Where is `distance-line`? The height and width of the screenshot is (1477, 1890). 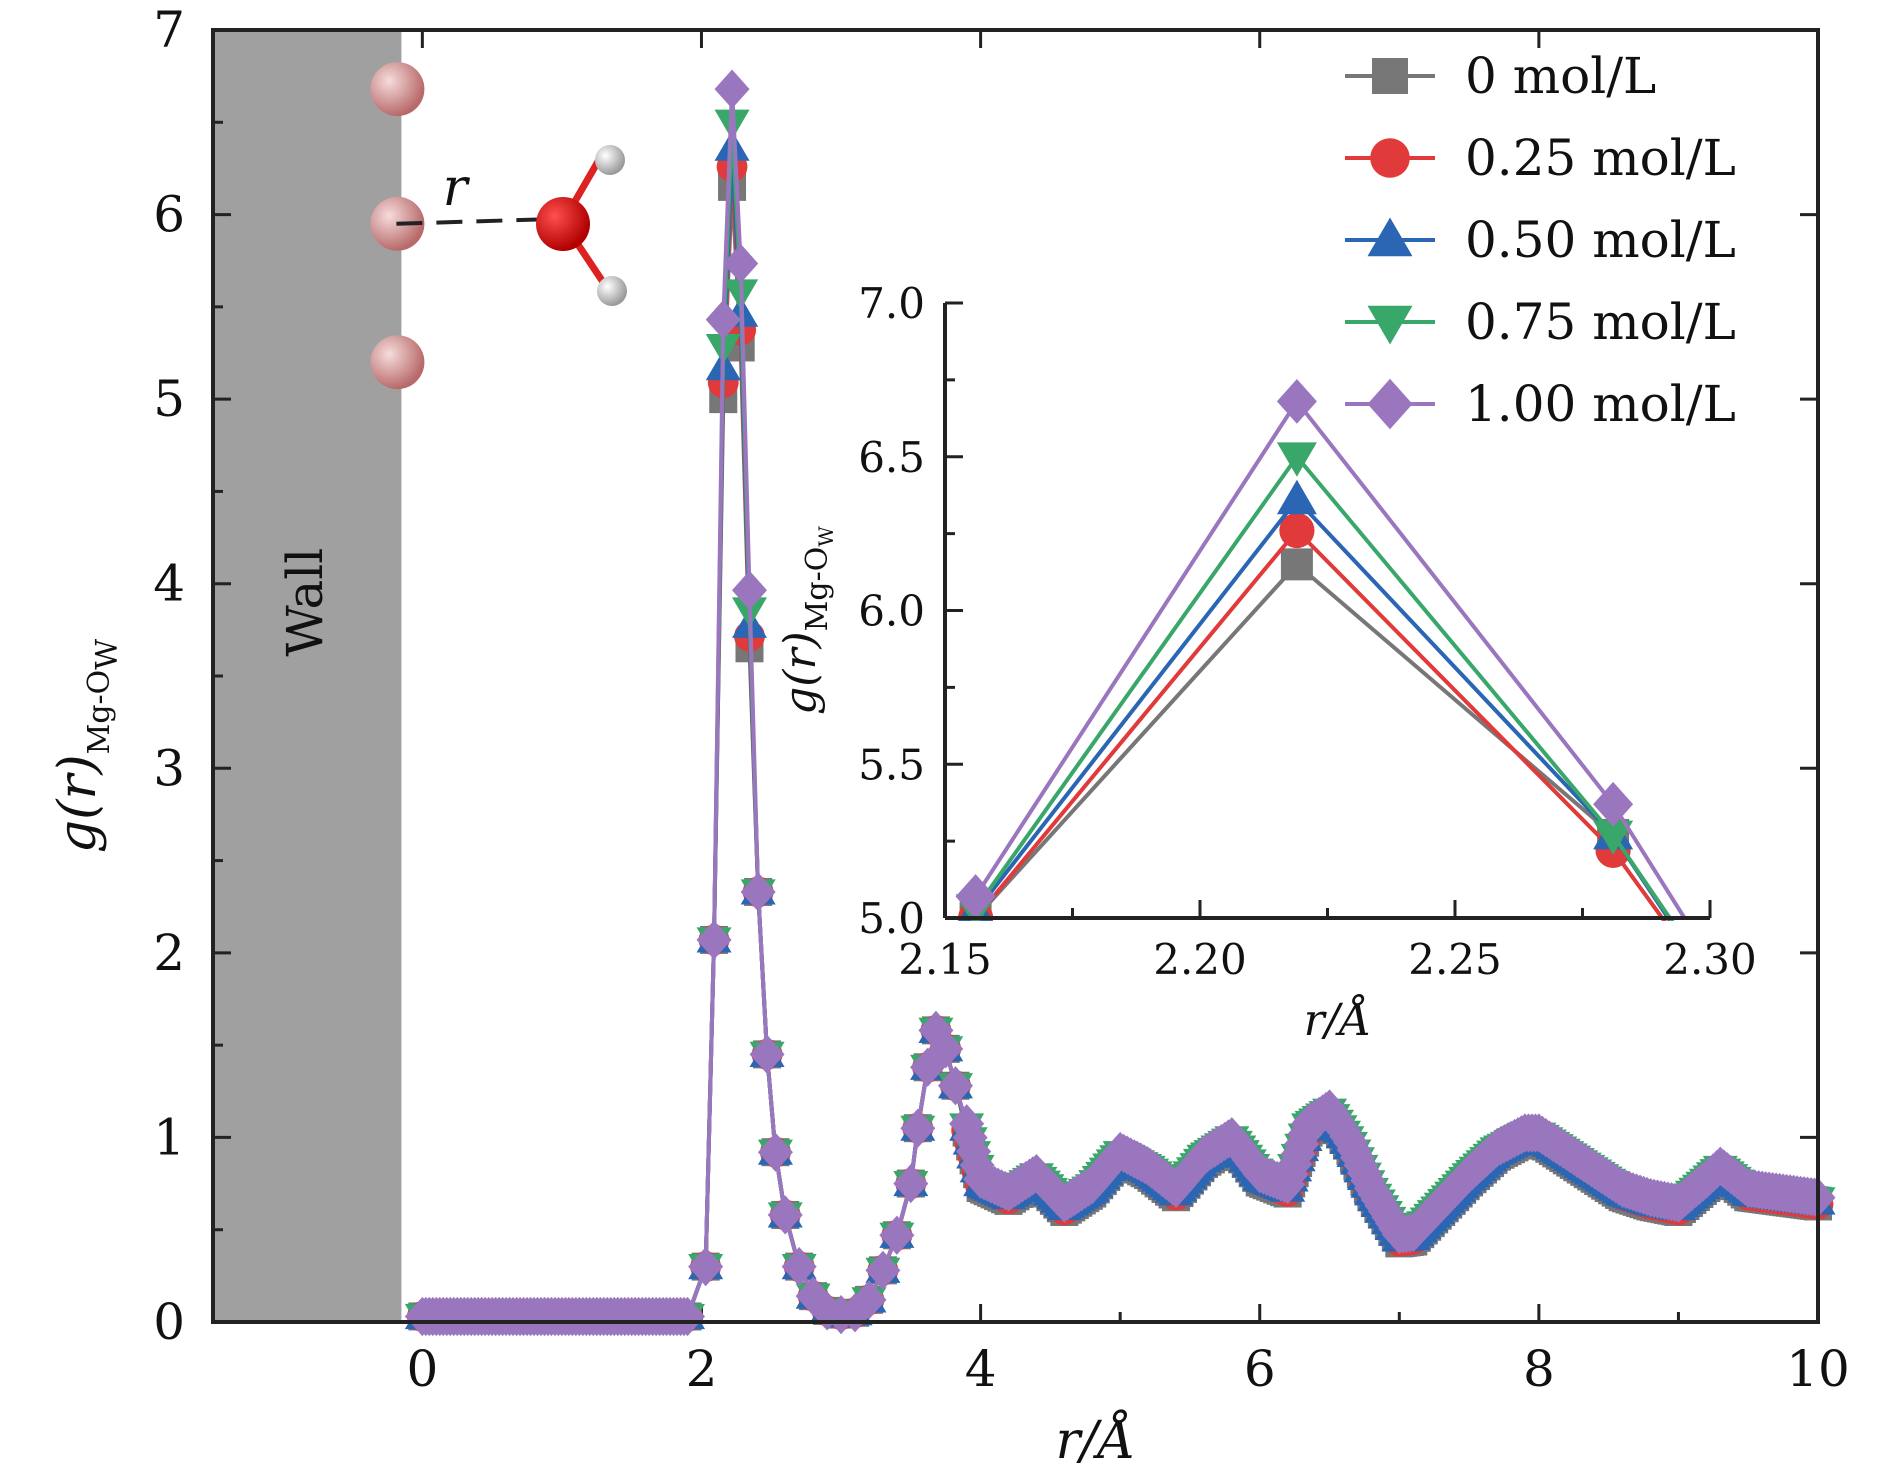
distance-line is located at coordinates (478, 221).